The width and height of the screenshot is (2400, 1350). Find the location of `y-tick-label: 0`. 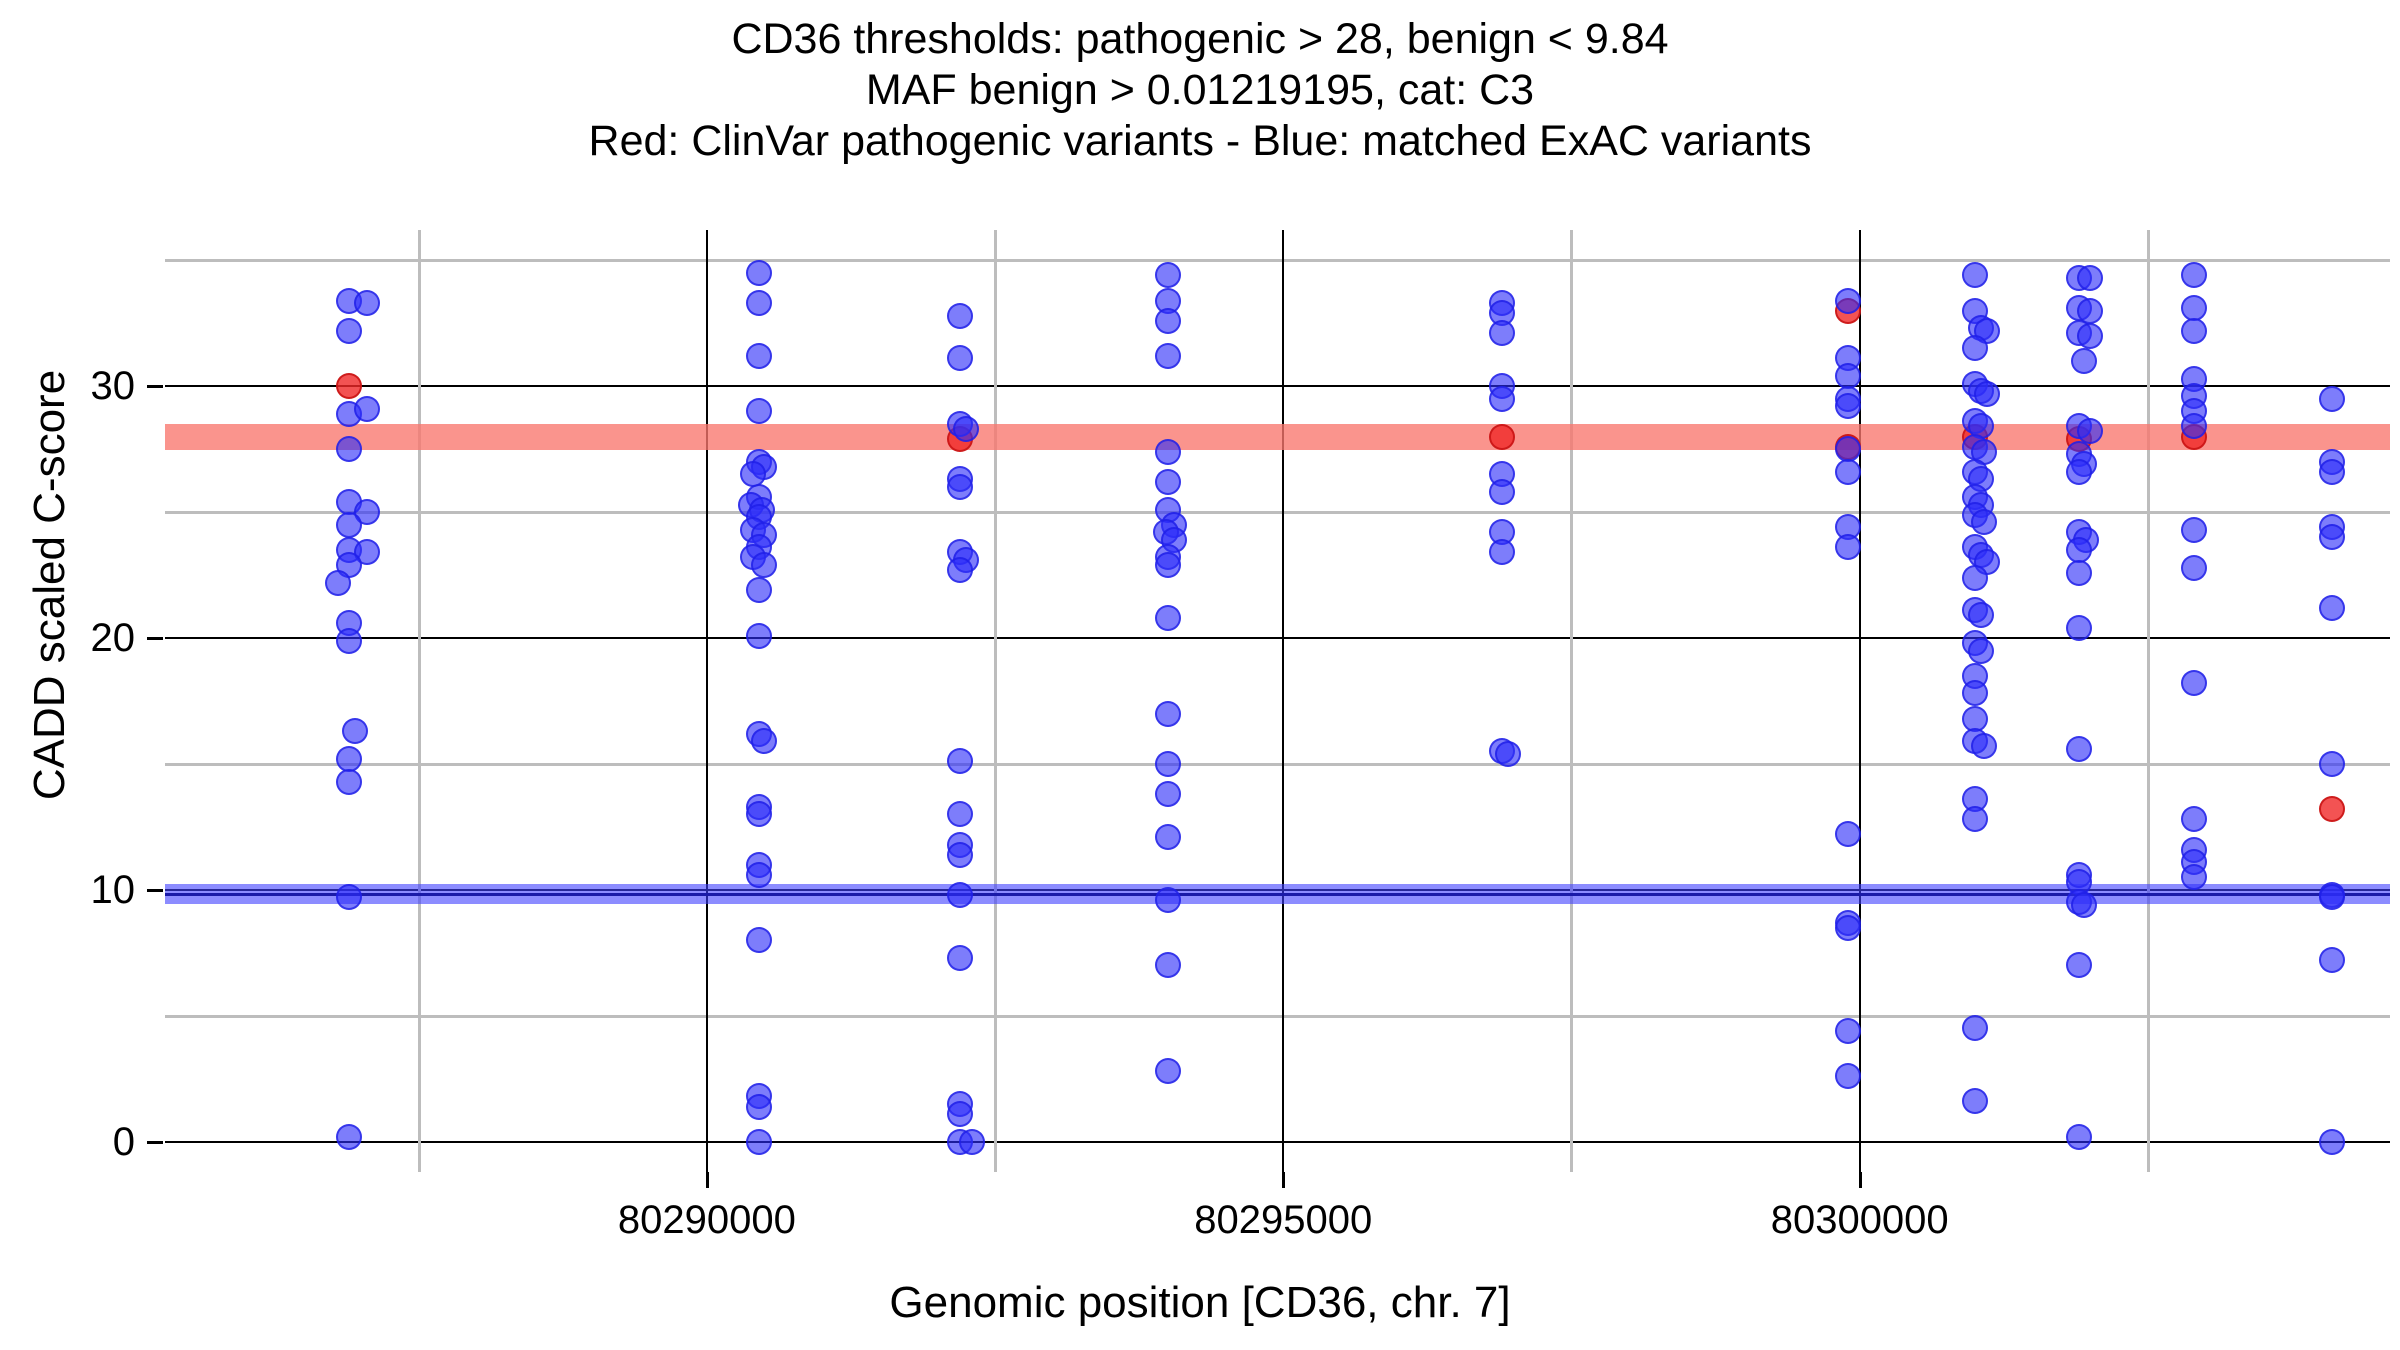

y-tick-label: 0 is located at coordinates (123, 1141).